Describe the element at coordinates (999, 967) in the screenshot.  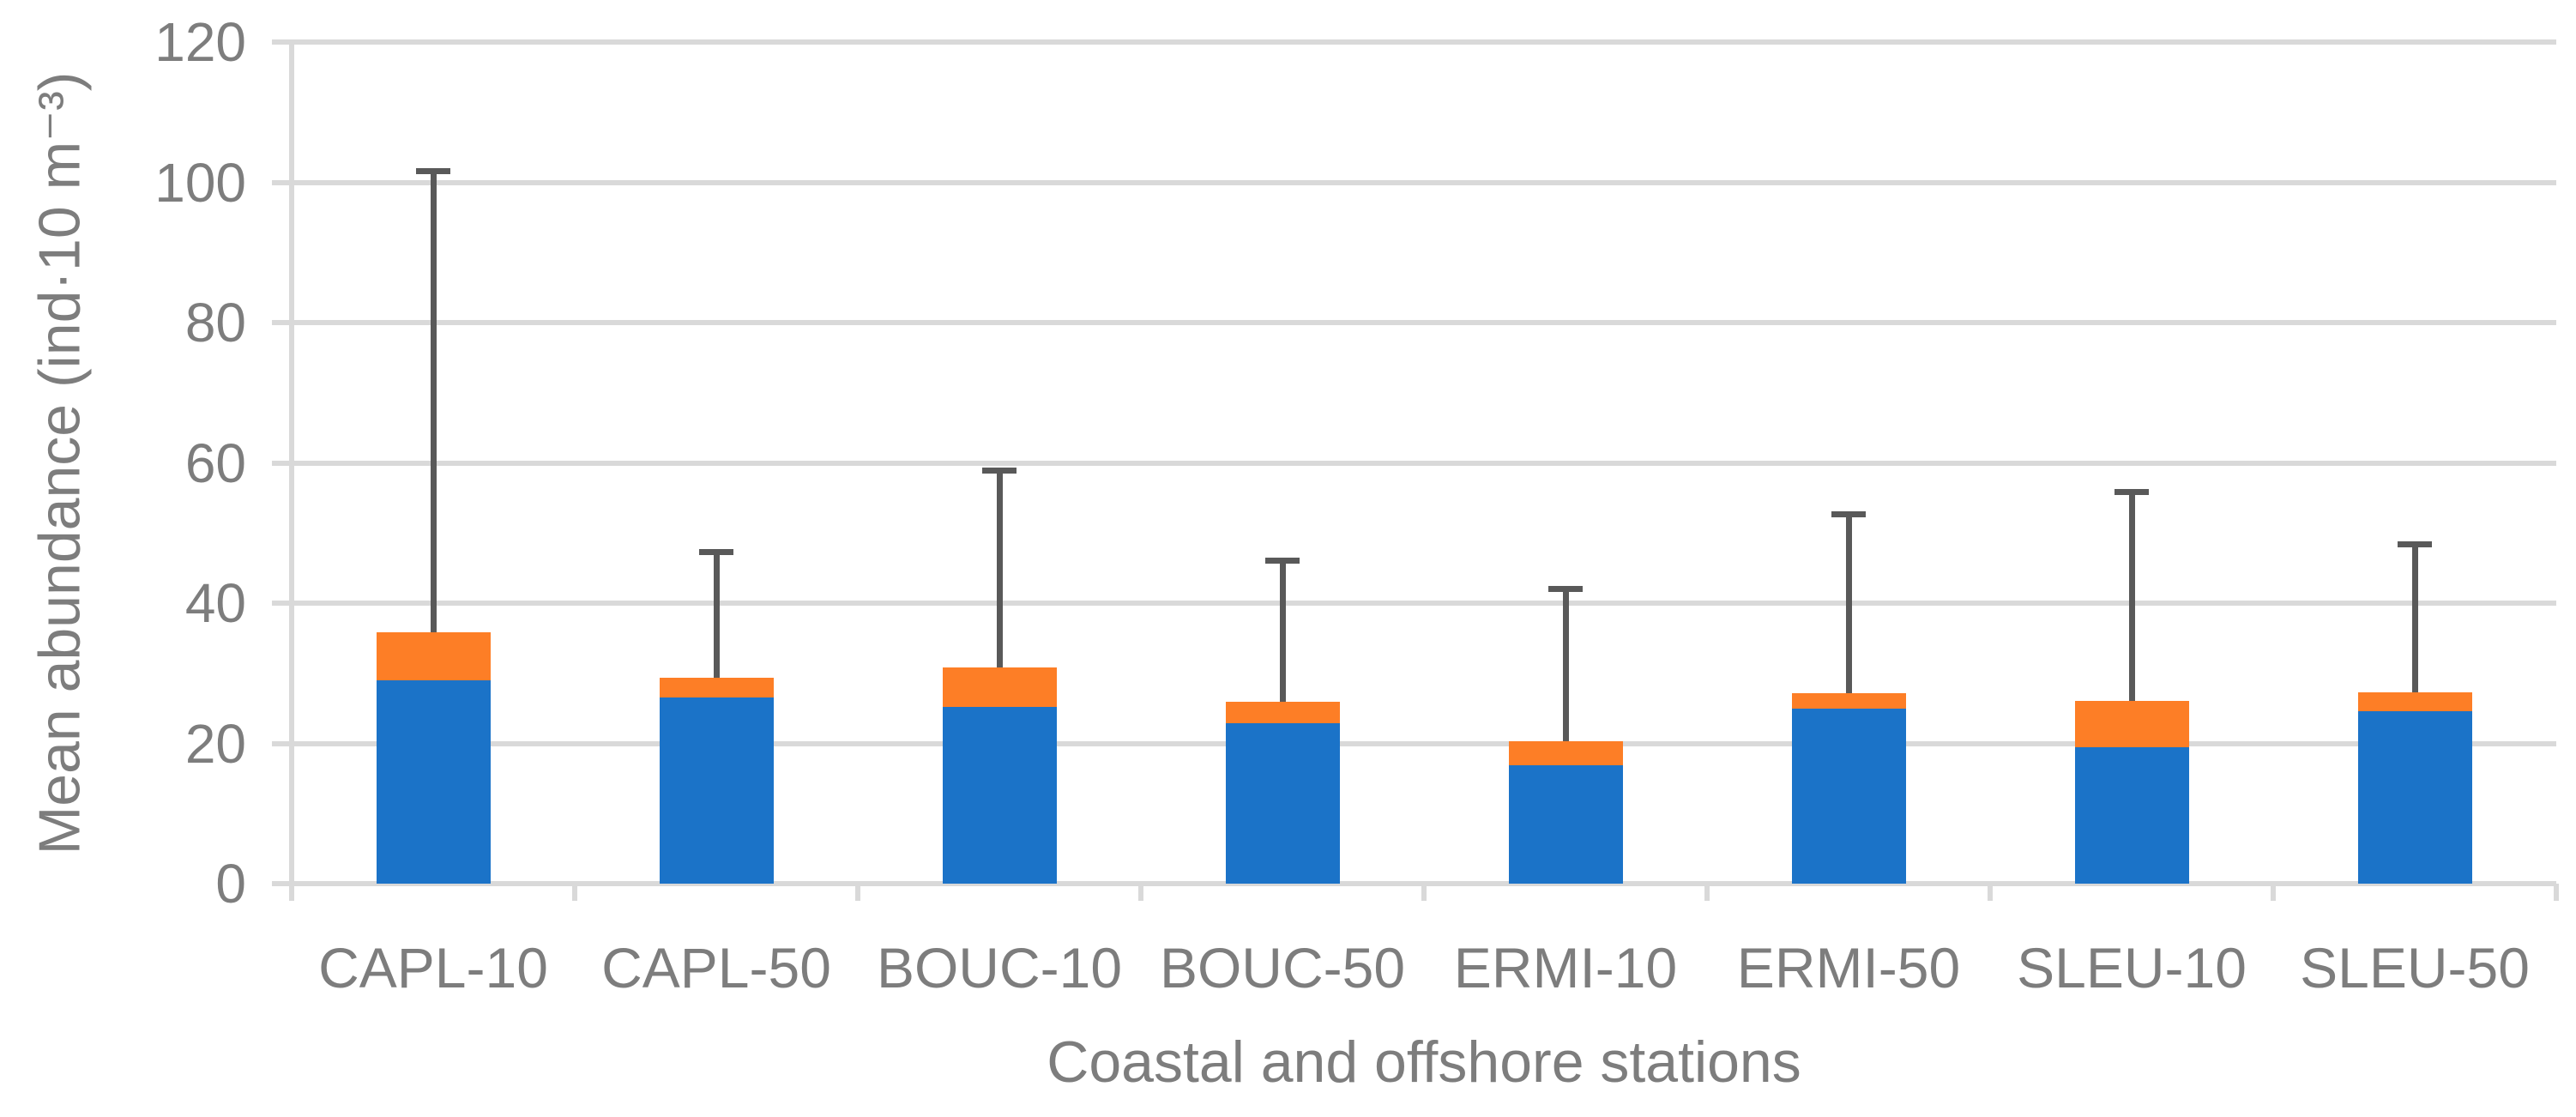
I see `x-tick-label: BOUC-10` at that location.